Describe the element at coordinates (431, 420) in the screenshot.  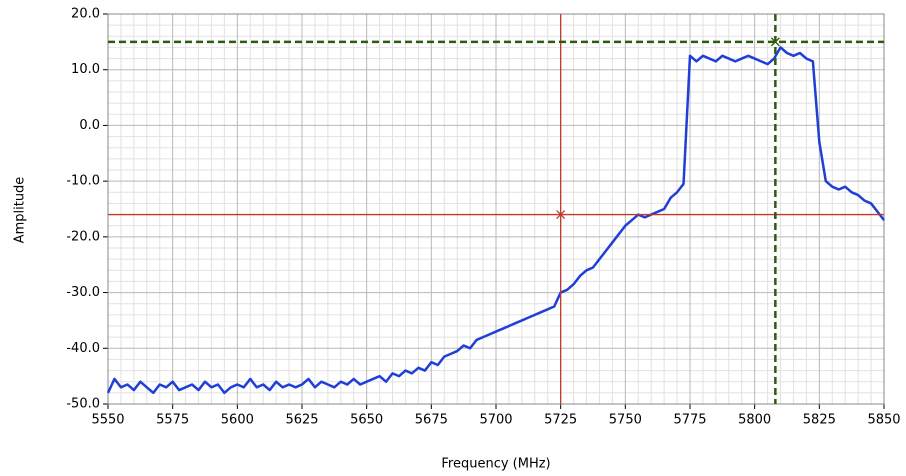
I see `x-tick-label: 5675` at that location.